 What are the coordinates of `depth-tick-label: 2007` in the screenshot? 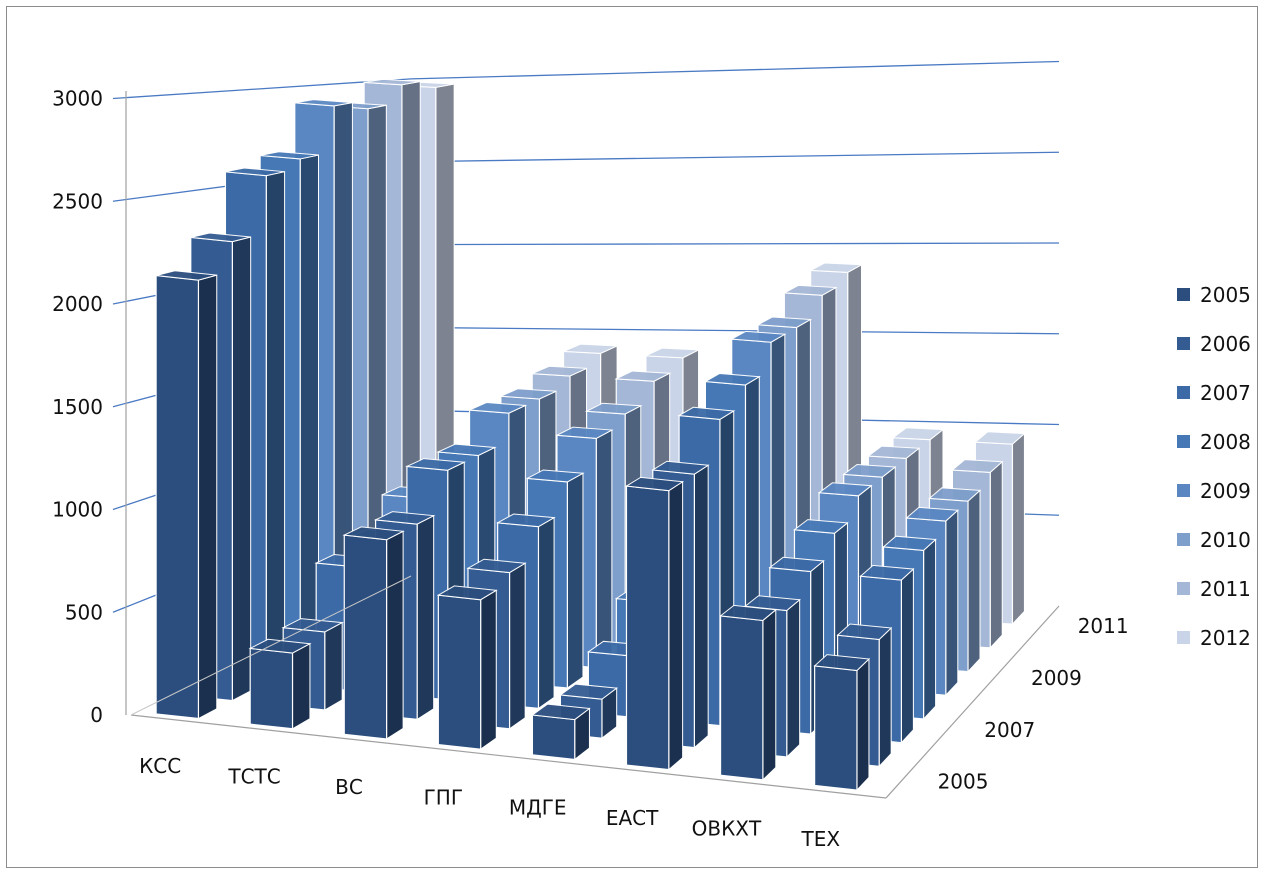 It's located at (1009, 730).